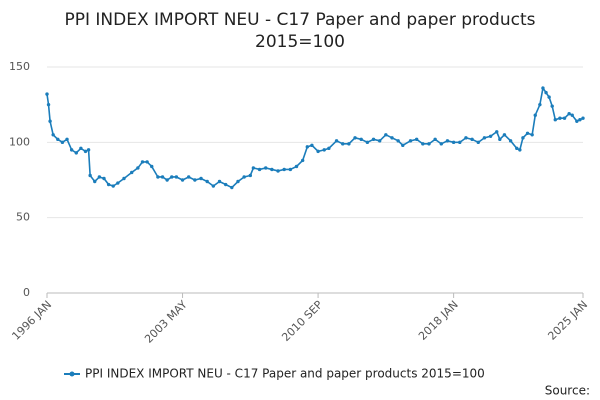 This screenshot has width=600, height=400. Describe the element at coordinates (567, 320) in the screenshot. I see `x-tick-label: 2025 JAN` at that location.